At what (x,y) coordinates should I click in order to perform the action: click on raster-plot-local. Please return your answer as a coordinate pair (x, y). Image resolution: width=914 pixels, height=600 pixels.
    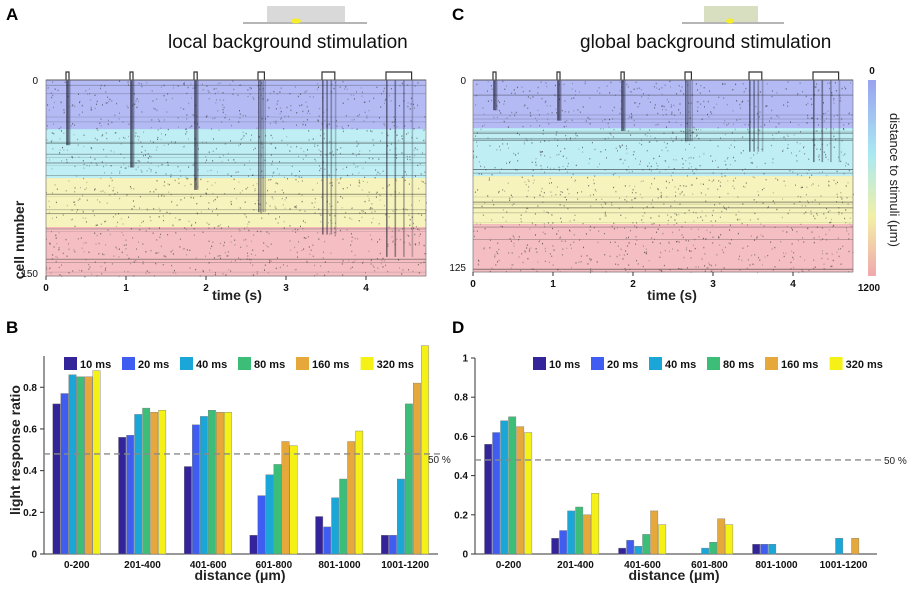
    Looking at the image, I should click on (236, 174).